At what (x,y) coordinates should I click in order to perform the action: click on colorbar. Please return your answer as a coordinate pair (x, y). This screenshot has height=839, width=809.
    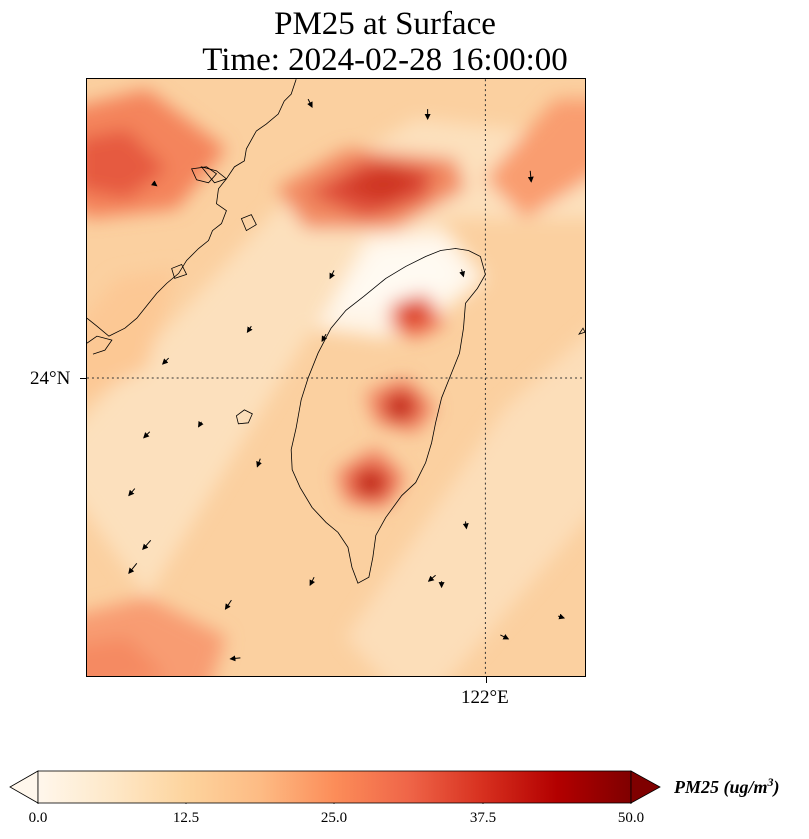
    Looking at the image, I should click on (335, 787).